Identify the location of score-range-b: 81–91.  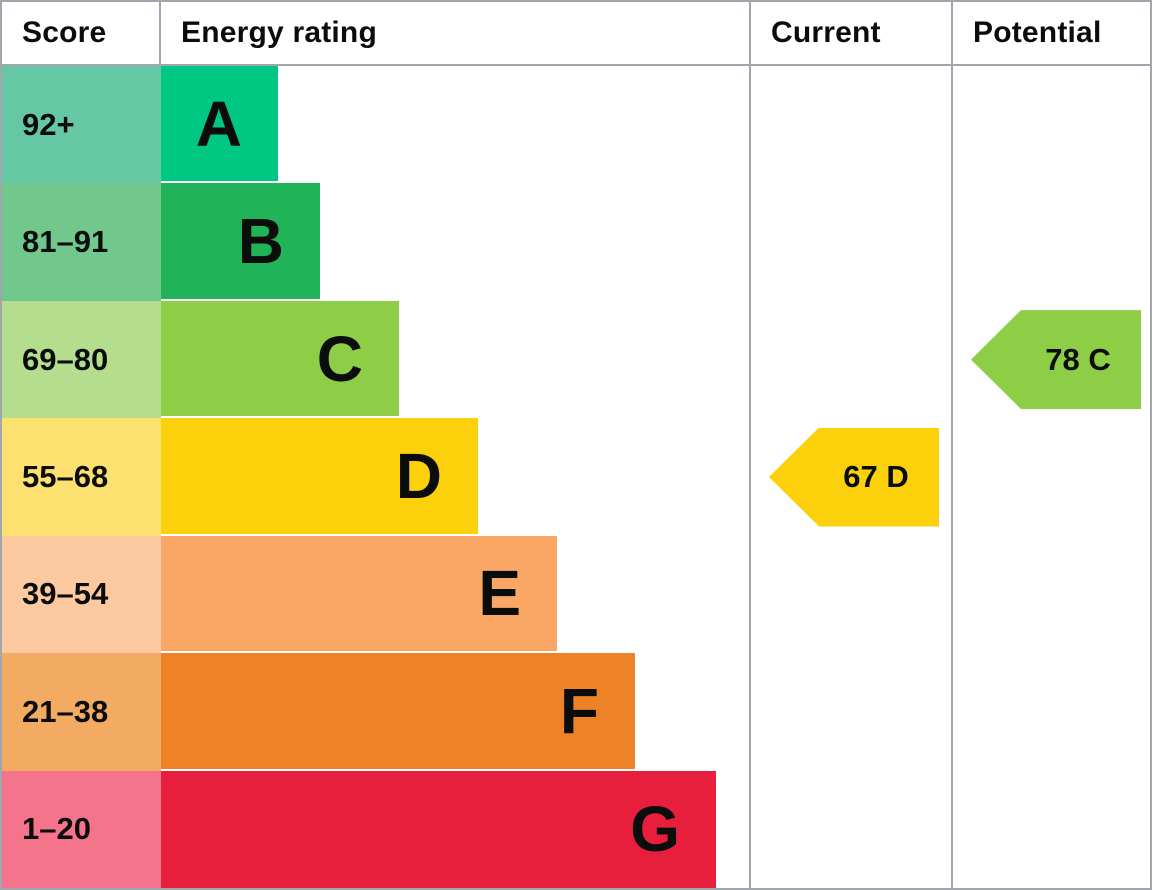
(81, 242).